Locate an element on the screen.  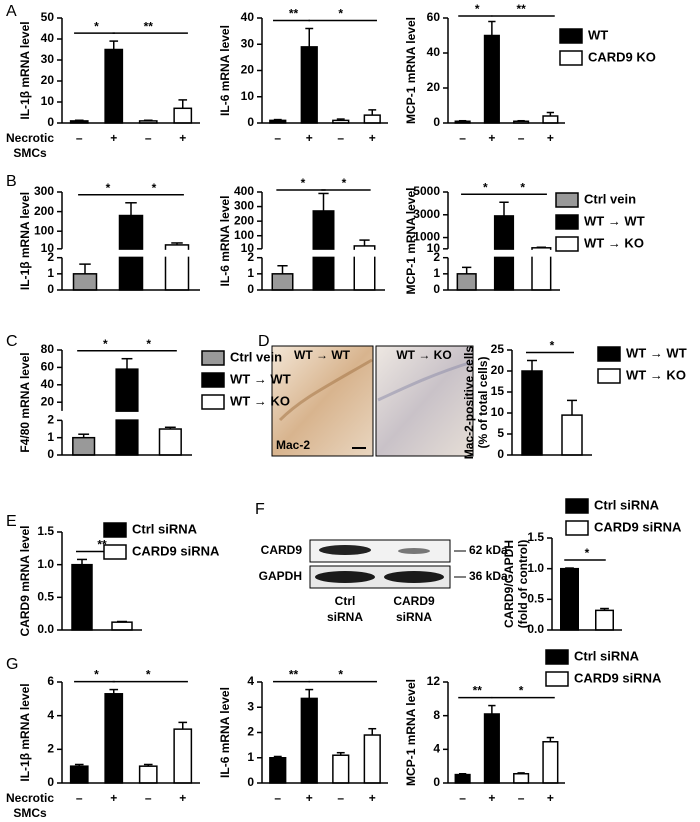
blot-band is located at coordinates (414, 577).